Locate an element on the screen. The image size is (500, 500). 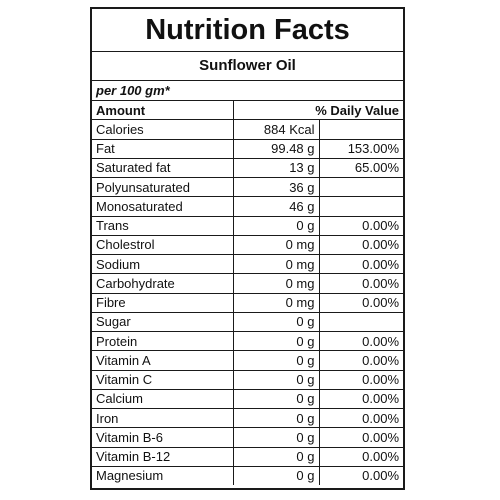
table-row: Fat 99.48 g 153.00% is located at coordinates (248, 148).